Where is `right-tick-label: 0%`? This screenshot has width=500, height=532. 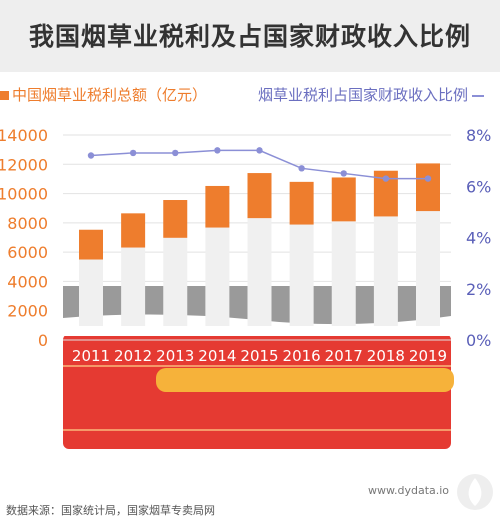
right-tick-label: 0% is located at coordinates (478, 340).